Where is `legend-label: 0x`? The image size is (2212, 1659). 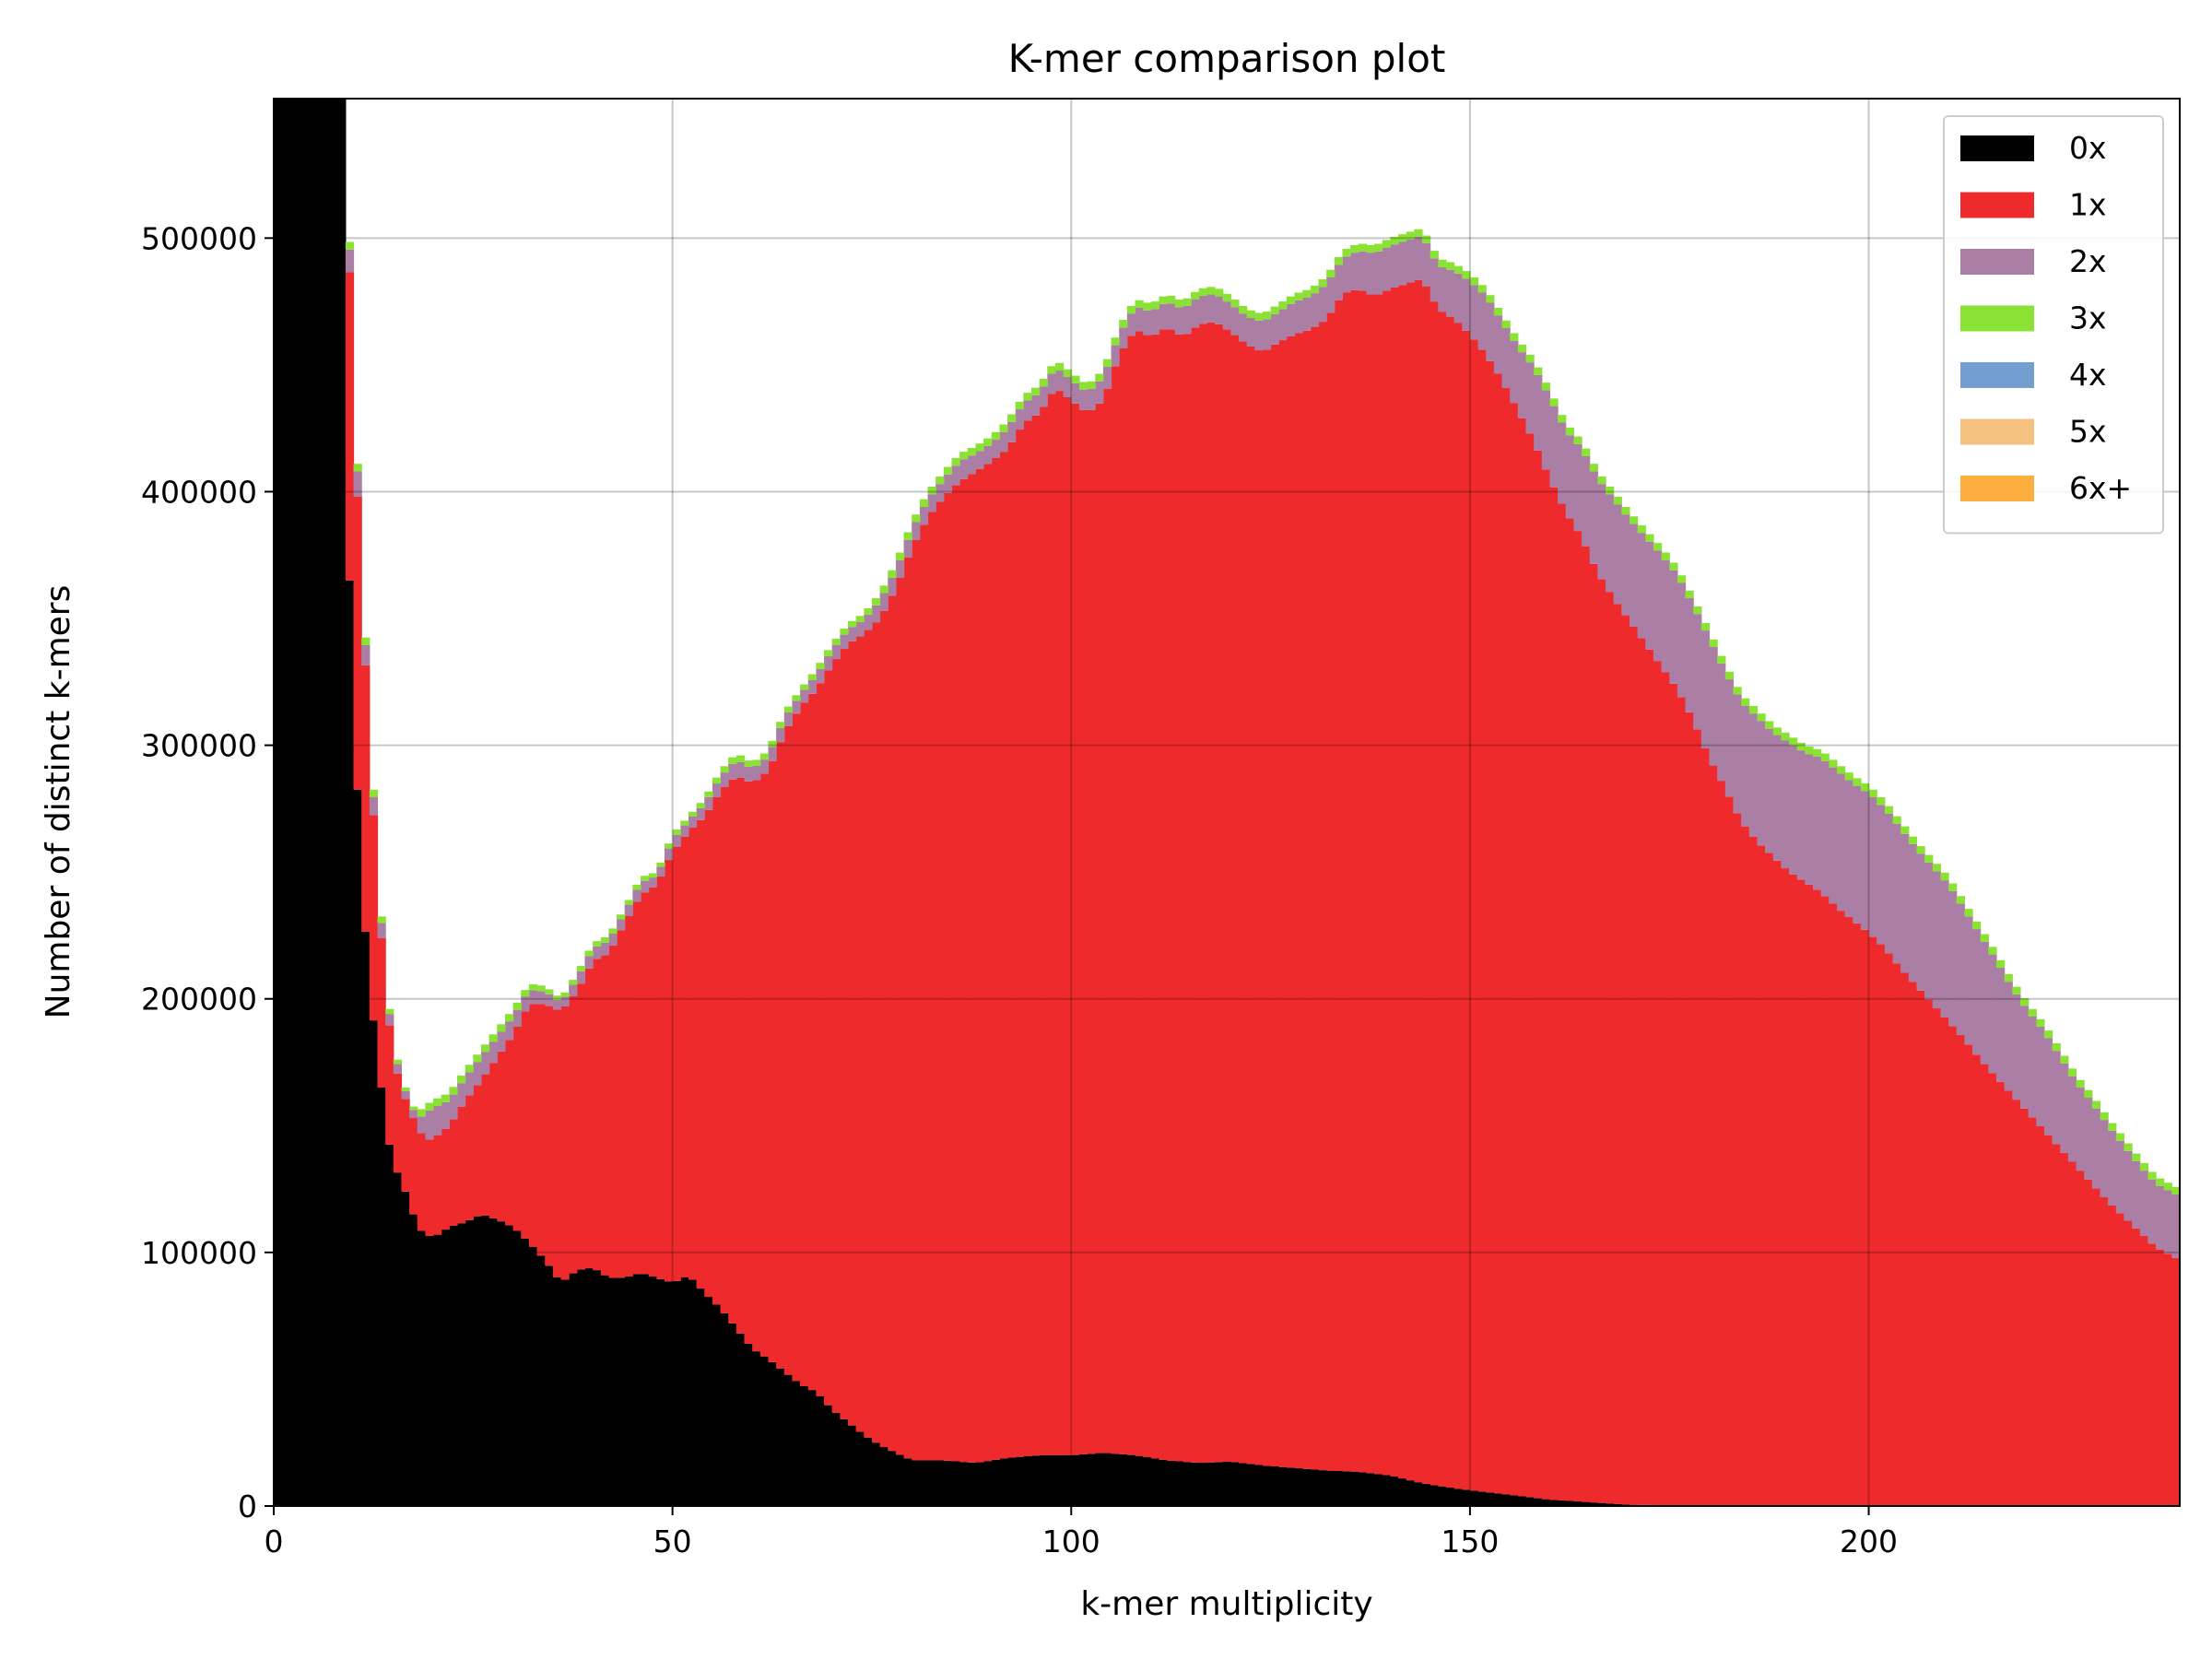 legend-label: 0x is located at coordinates (2088, 148).